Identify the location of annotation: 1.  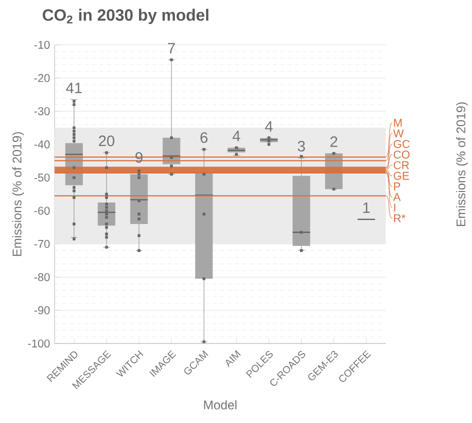
(366, 207).